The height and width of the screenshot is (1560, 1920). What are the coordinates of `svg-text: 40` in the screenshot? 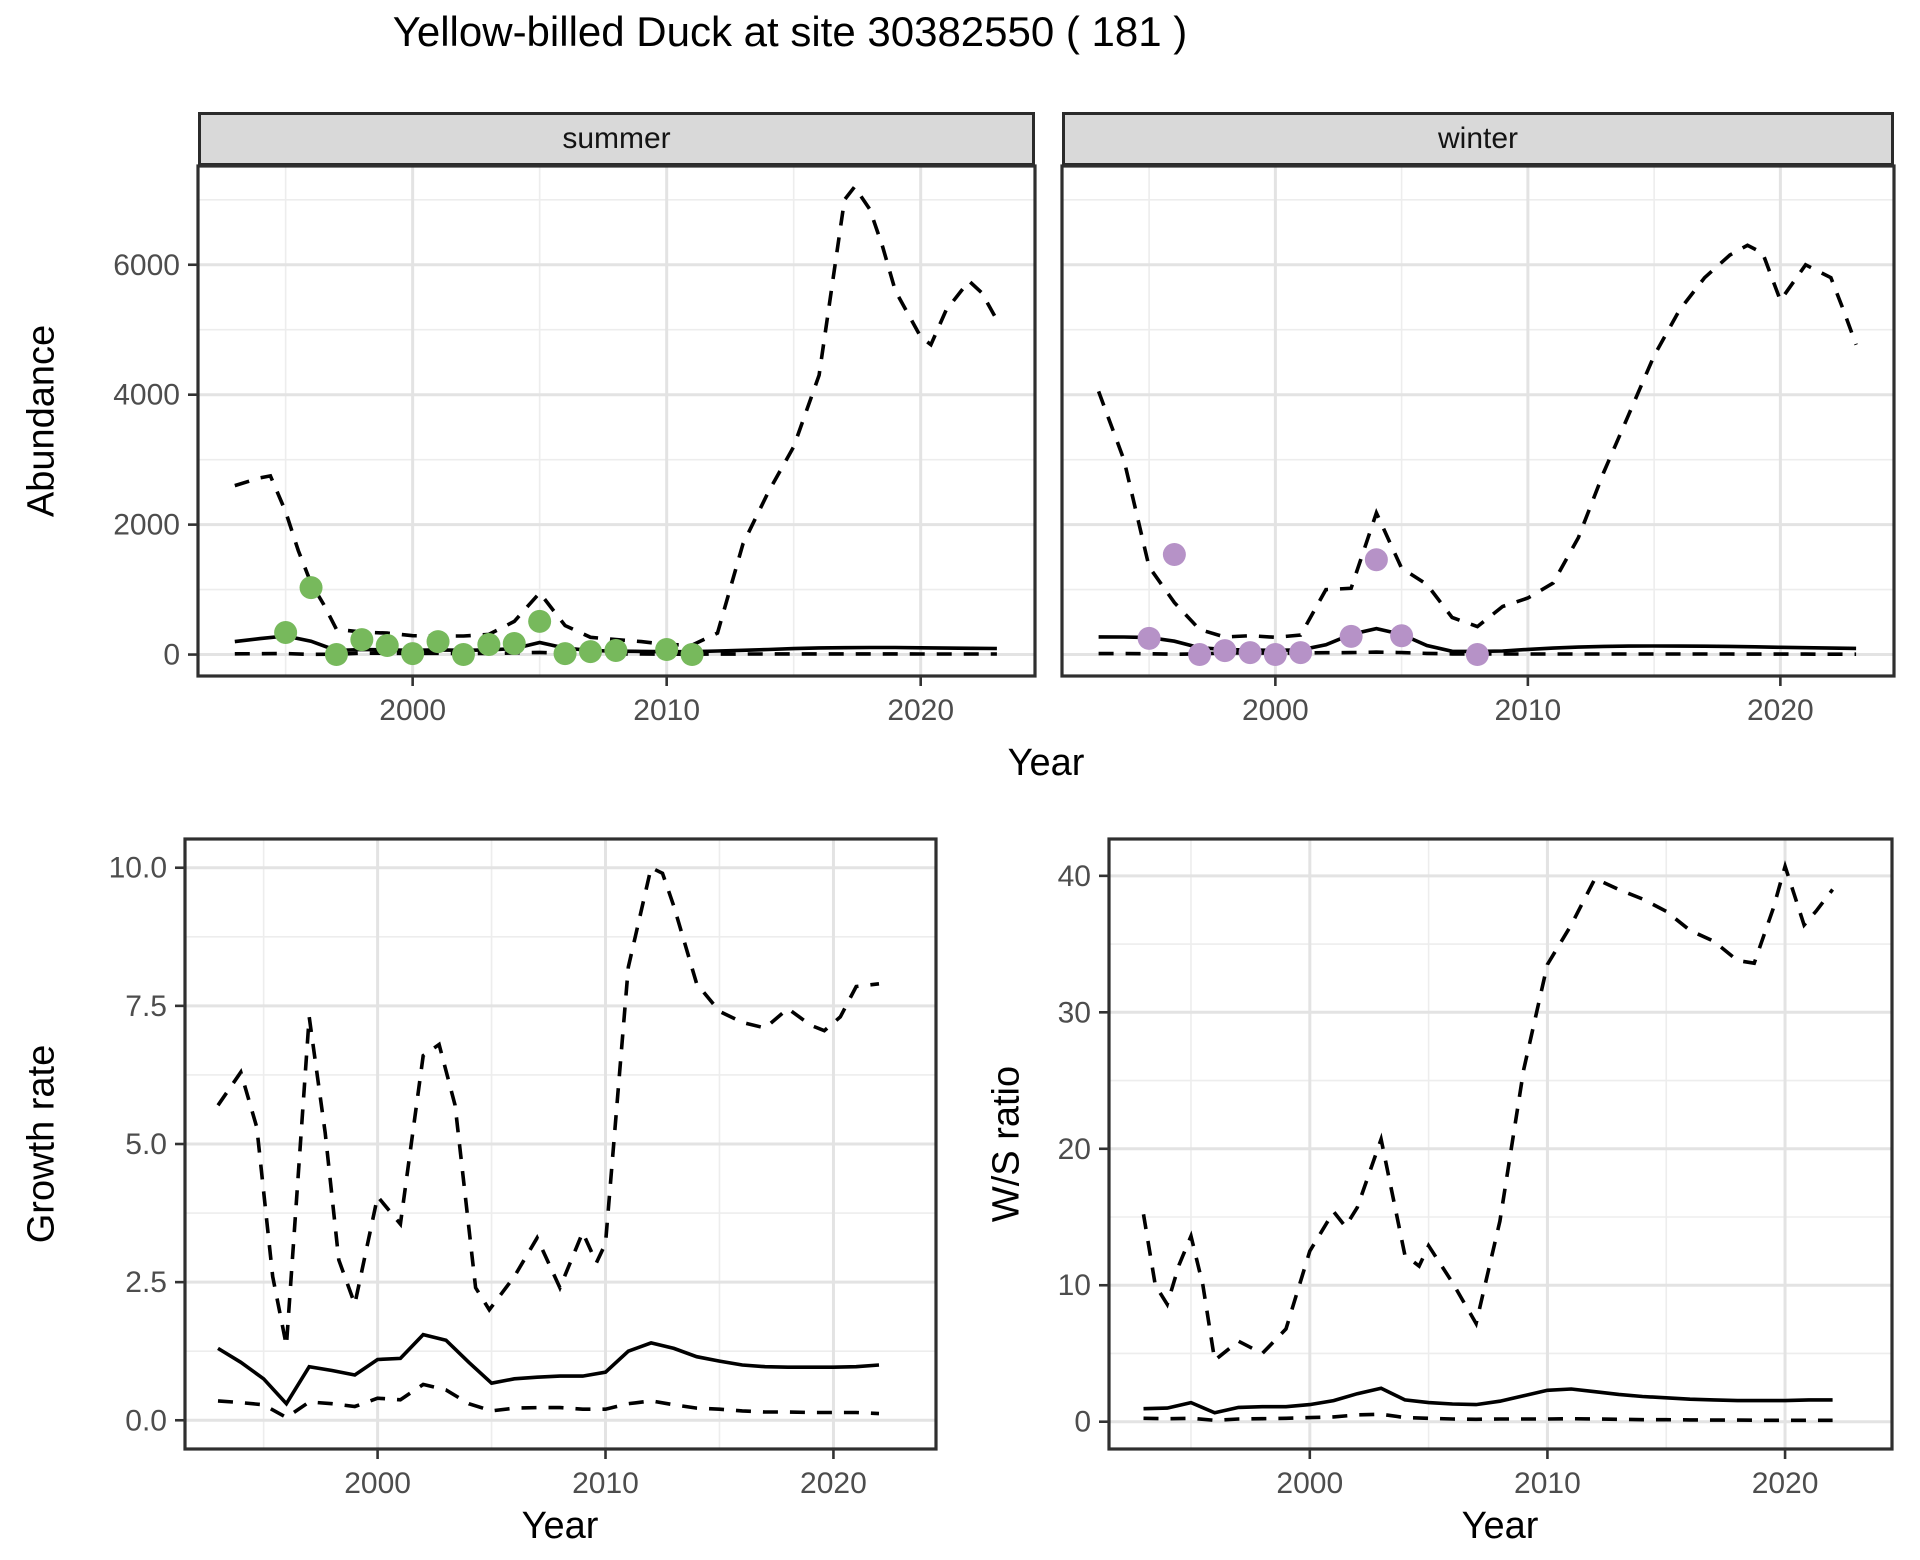 It's located at (1074, 876).